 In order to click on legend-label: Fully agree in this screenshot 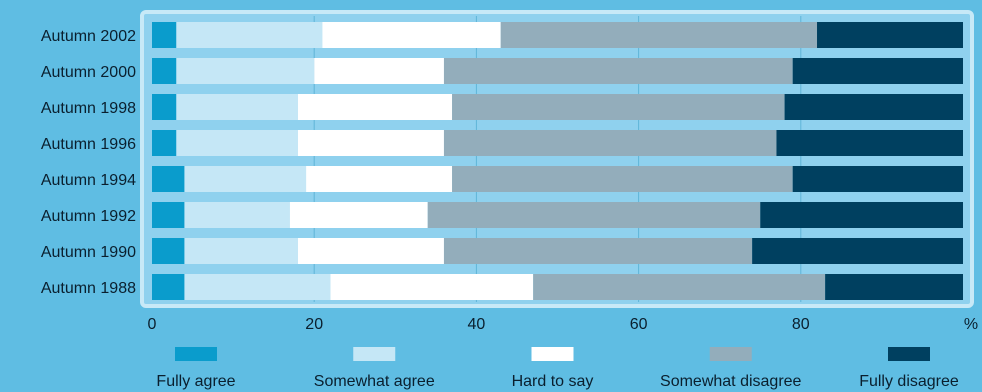, I will do `click(195, 381)`.